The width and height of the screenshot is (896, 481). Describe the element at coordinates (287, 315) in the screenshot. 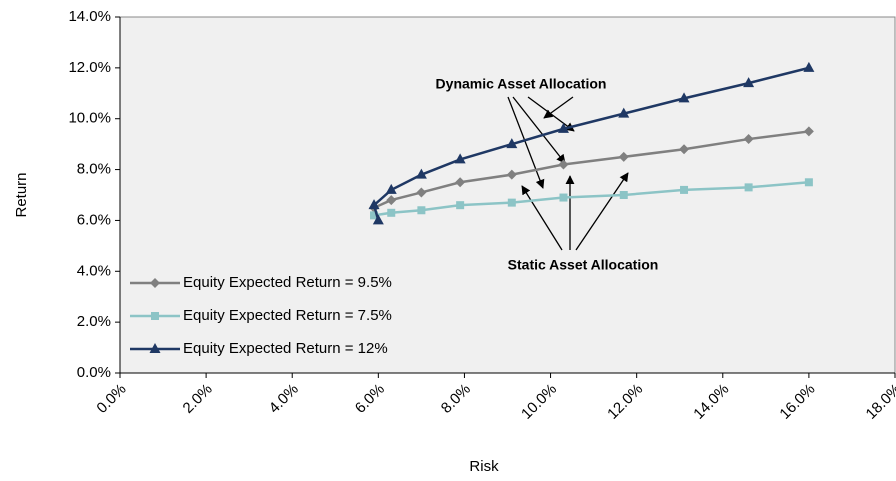

I see `legend-label: Equity Expected Return = 7.5%` at that location.